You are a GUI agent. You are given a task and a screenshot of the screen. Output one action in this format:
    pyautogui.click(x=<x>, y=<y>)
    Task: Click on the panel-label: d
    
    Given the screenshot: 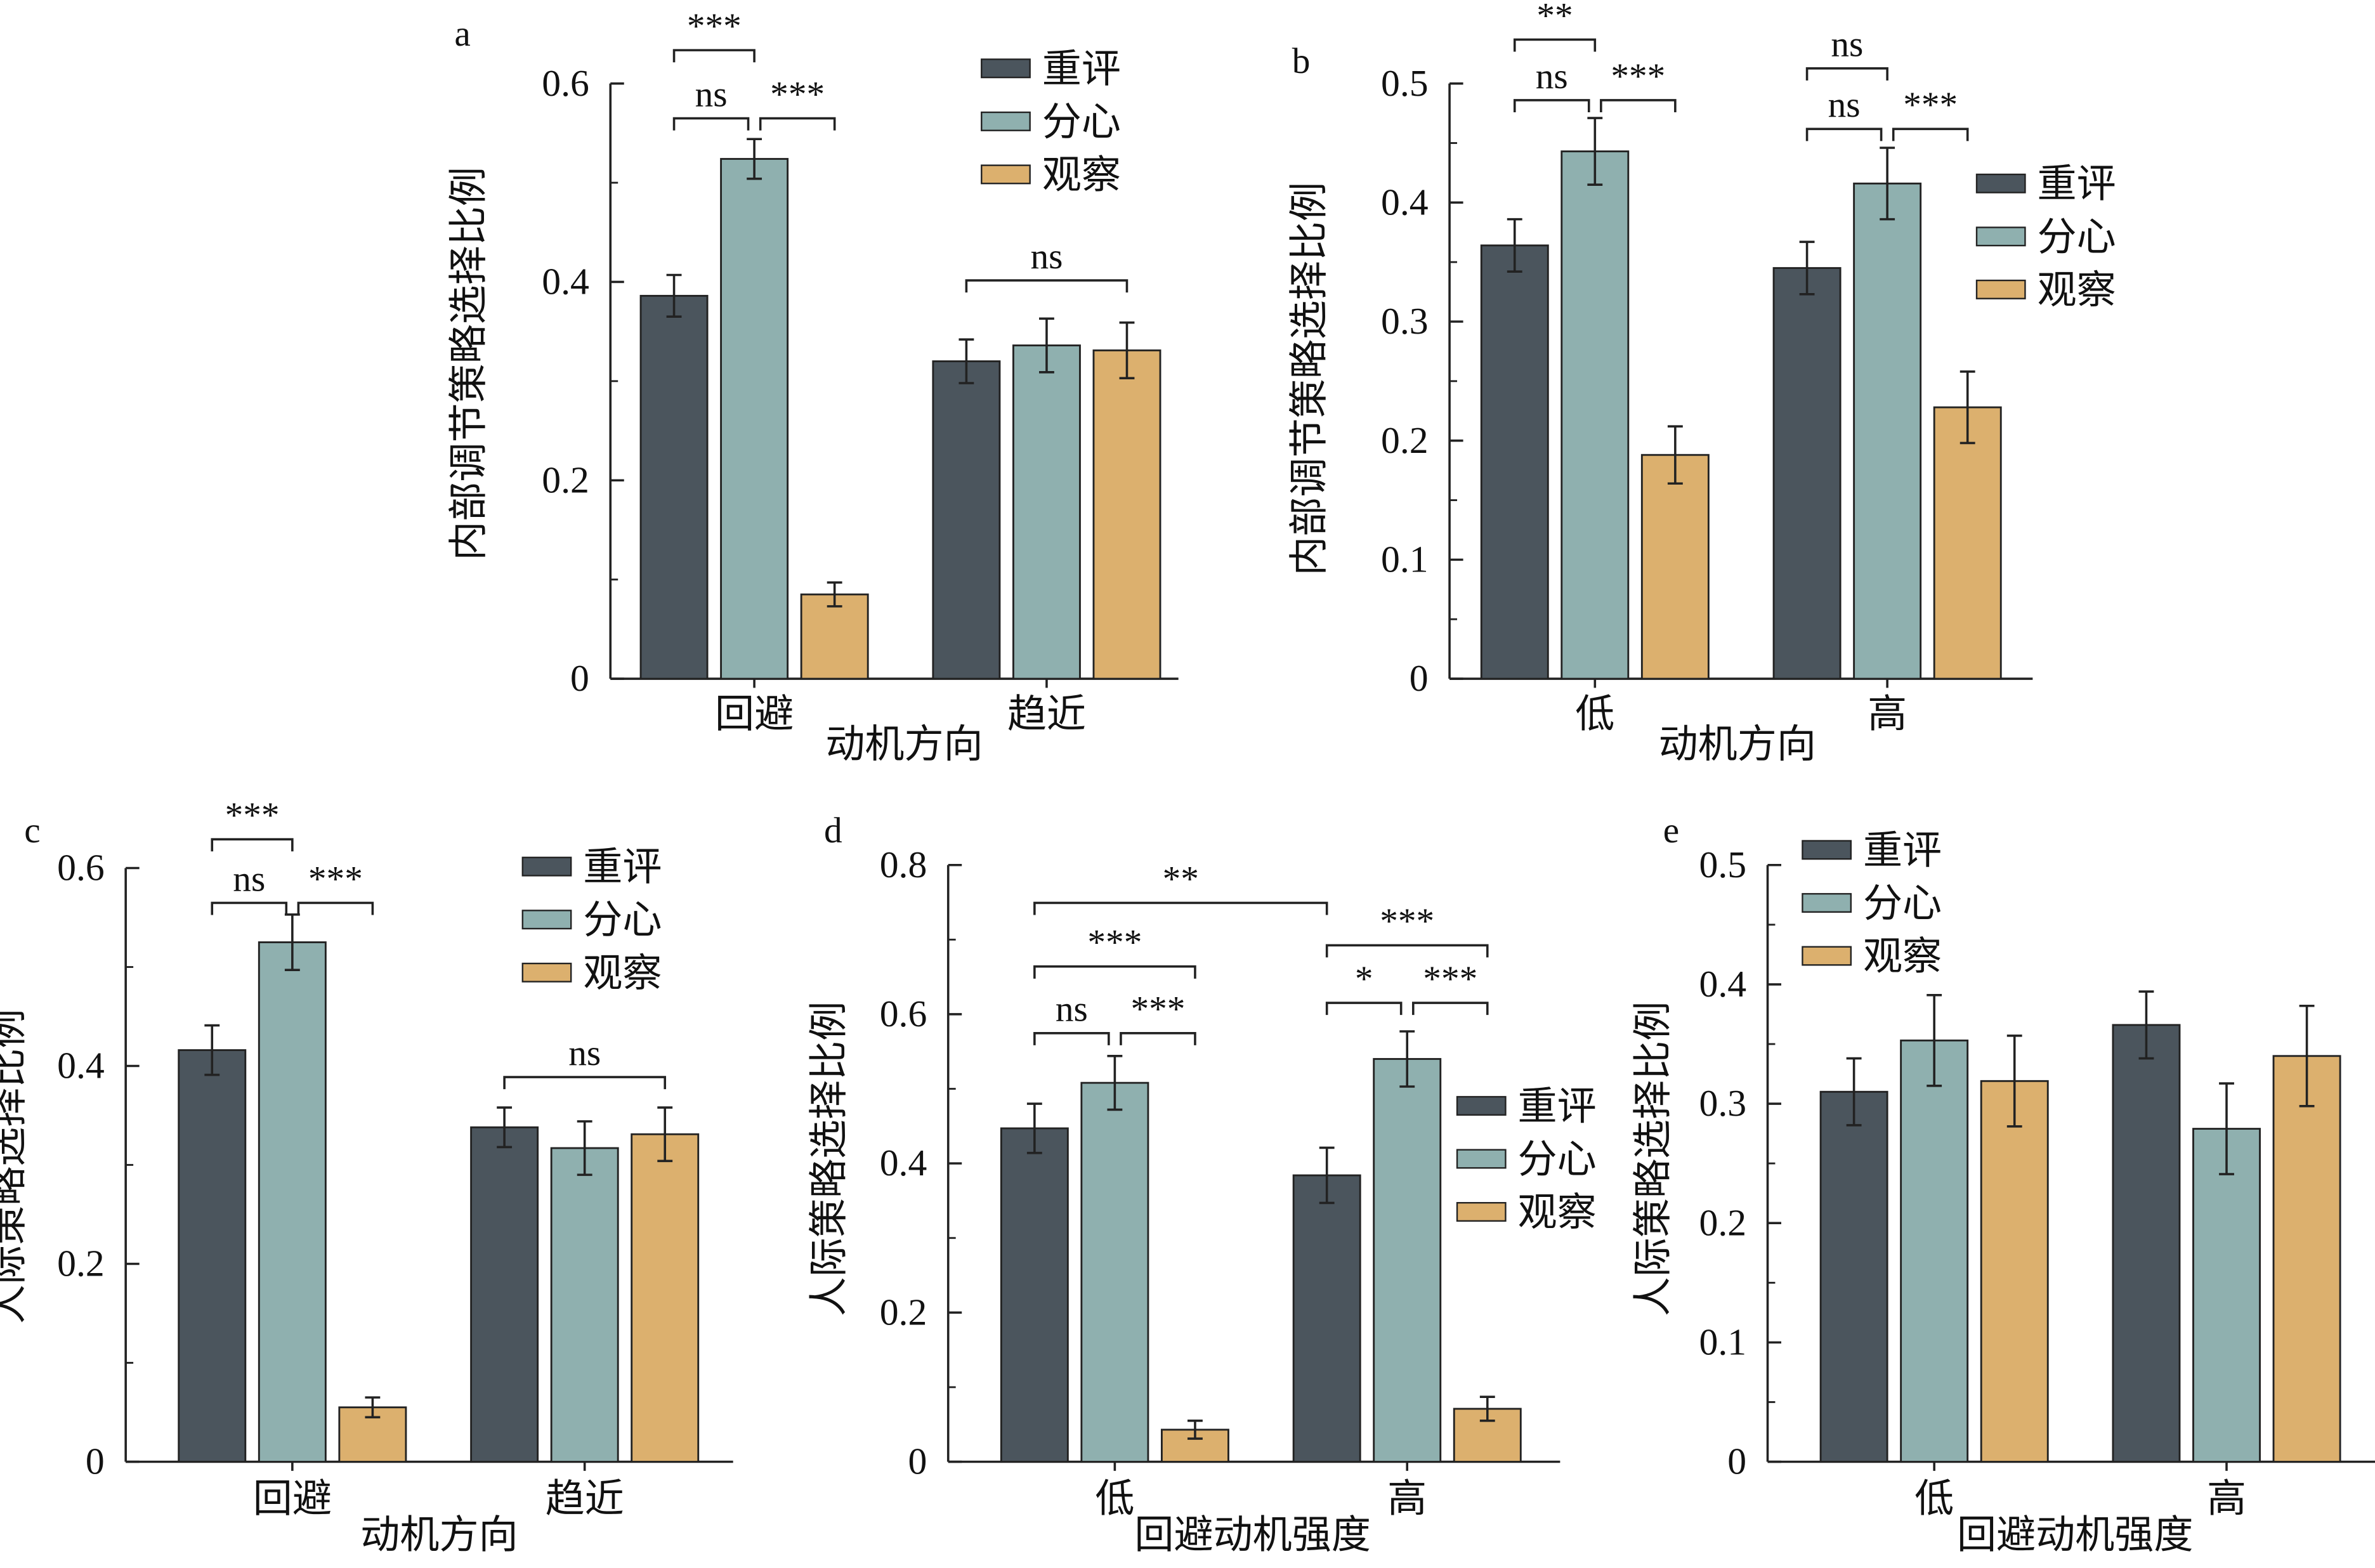 What is the action you would take?
    pyautogui.click(x=833, y=831)
    